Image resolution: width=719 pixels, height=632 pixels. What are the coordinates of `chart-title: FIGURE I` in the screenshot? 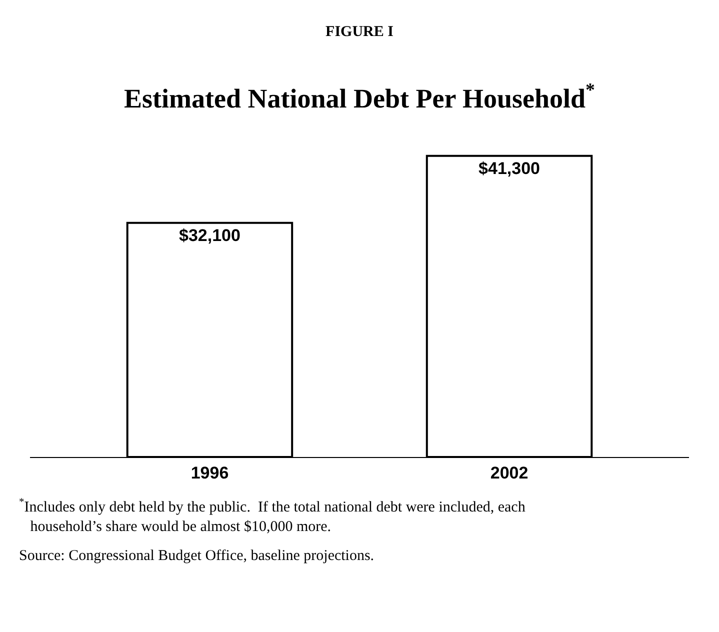 It's located at (360, 32).